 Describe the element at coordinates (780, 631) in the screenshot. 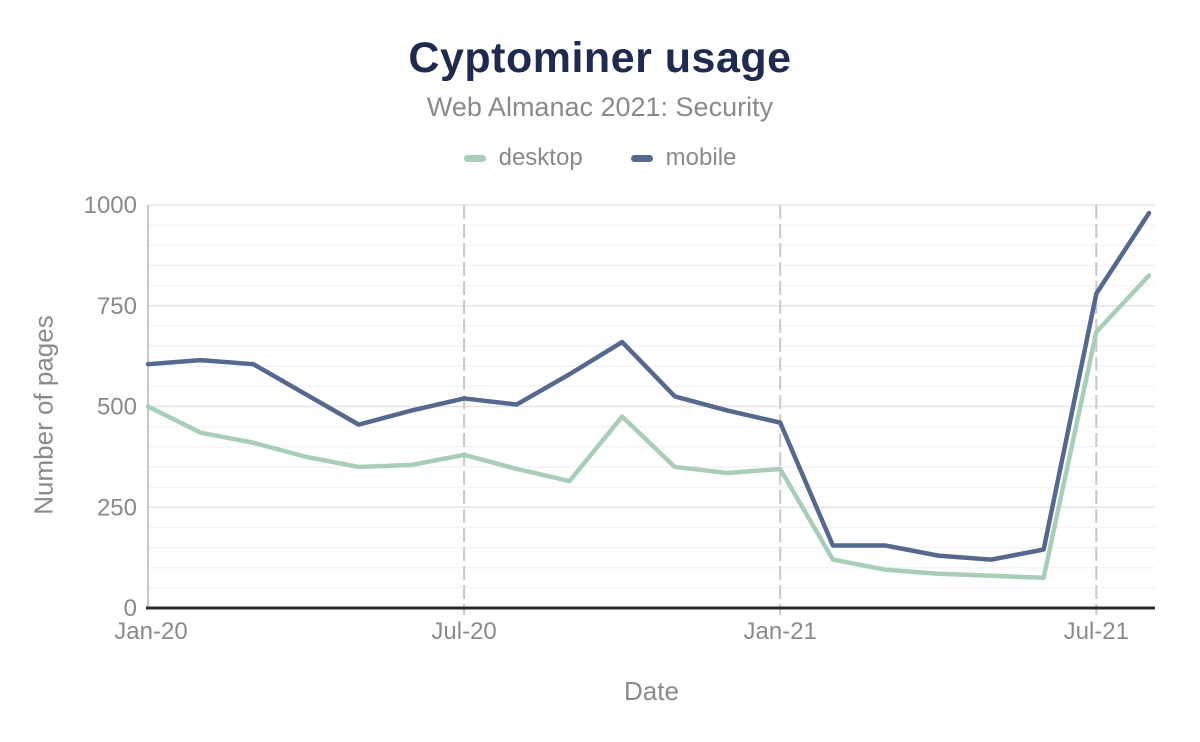

I see `x-tick-label-jan-21: Jan-21` at that location.